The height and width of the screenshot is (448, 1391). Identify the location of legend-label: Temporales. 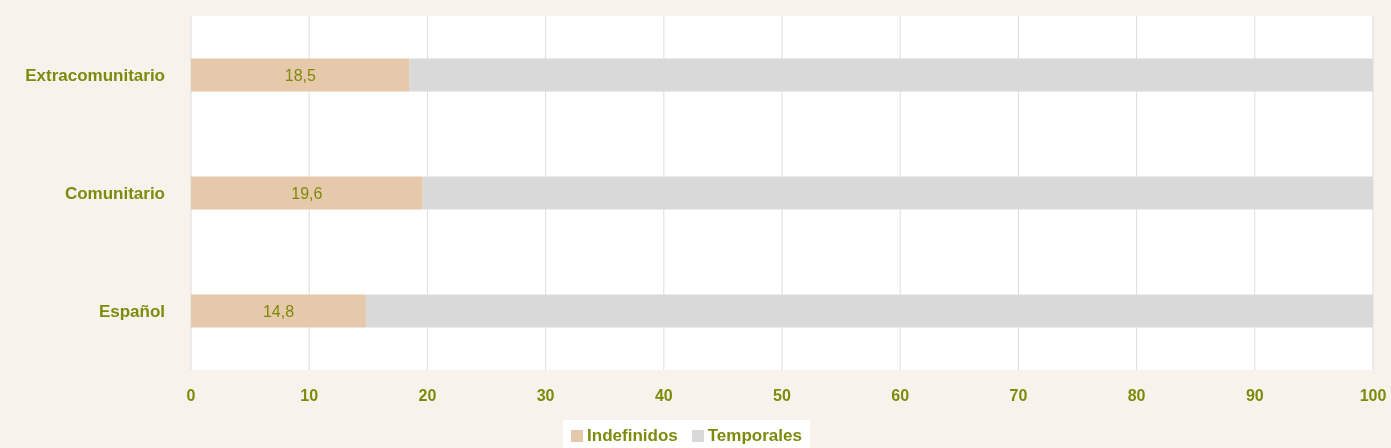
(754, 436).